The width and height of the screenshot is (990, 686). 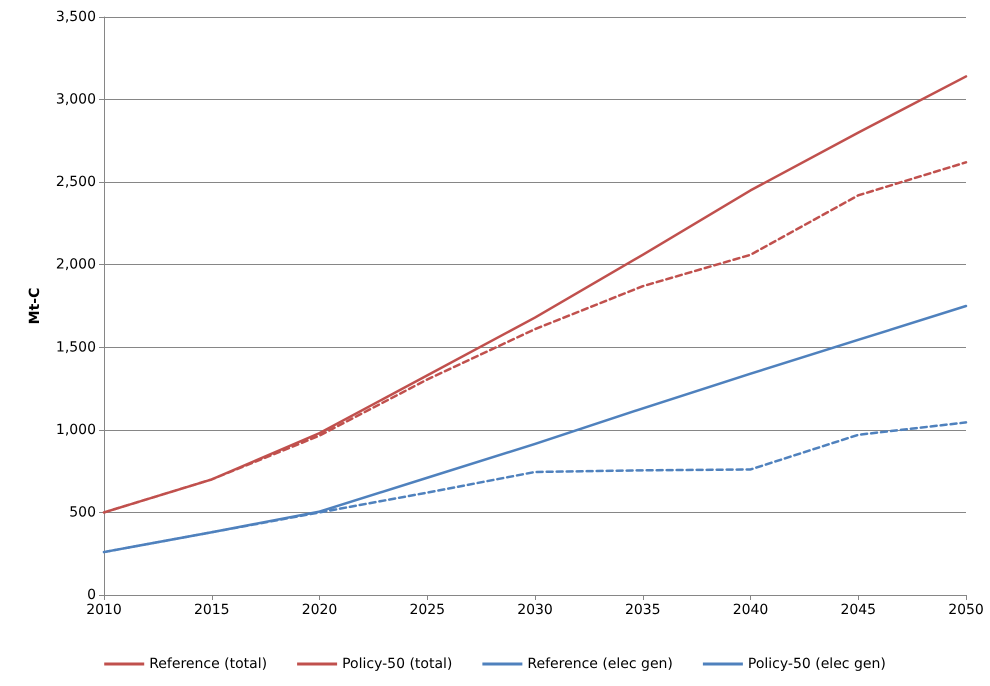 What do you see at coordinates (76, 430) in the screenshot?
I see `y-tick-label: 1,000` at bounding box center [76, 430].